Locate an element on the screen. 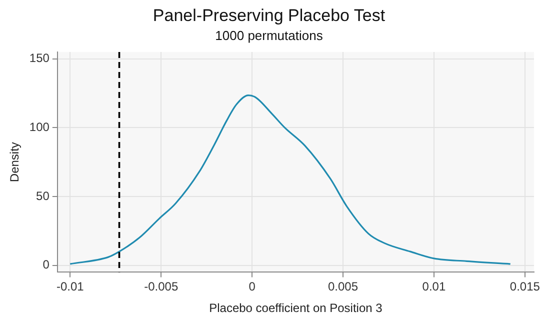 Image resolution: width=550 pixels, height=322 pixels. chart-title: Panel-Preserving Placebo Test is located at coordinates (269, 15).